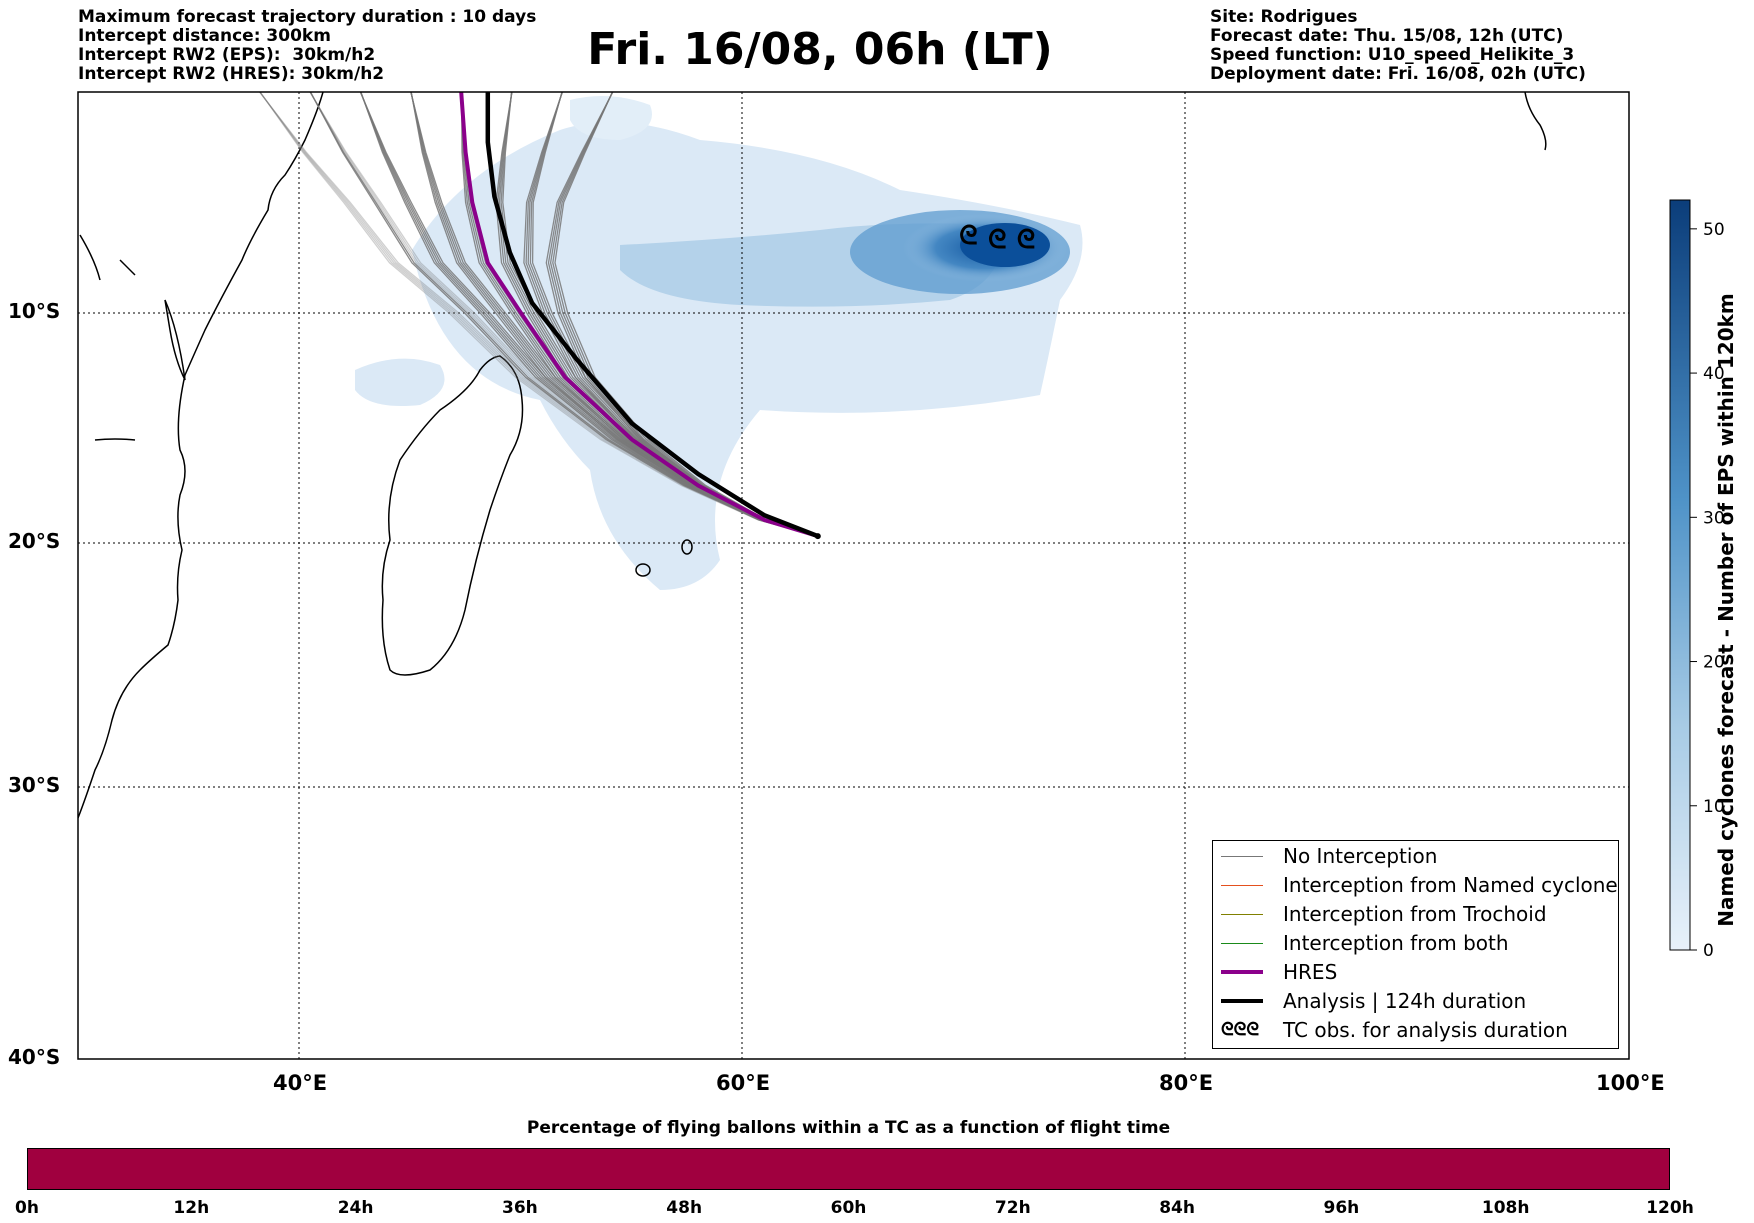  What do you see at coordinates (452, 515) in the screenshot?
I see `madagascar-coast` at bounding box center [452, 515].